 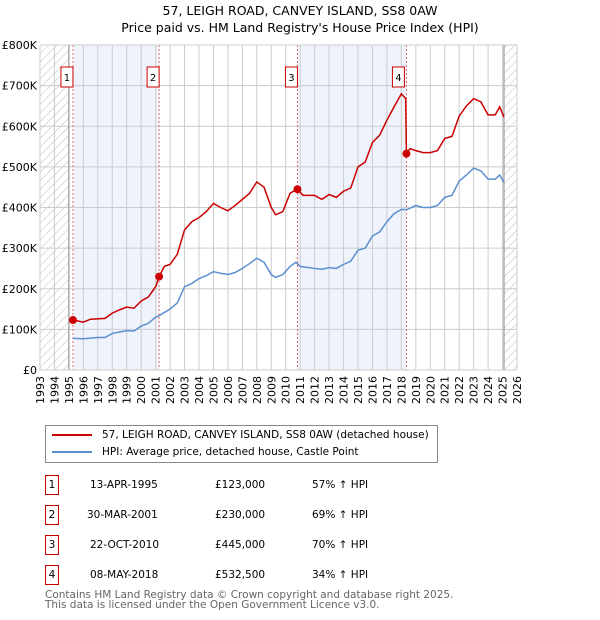 What do you see at coordinates (30, 370) in the screenshot?
I see `y-tick-label: £0` at bounding box center [30, 370].